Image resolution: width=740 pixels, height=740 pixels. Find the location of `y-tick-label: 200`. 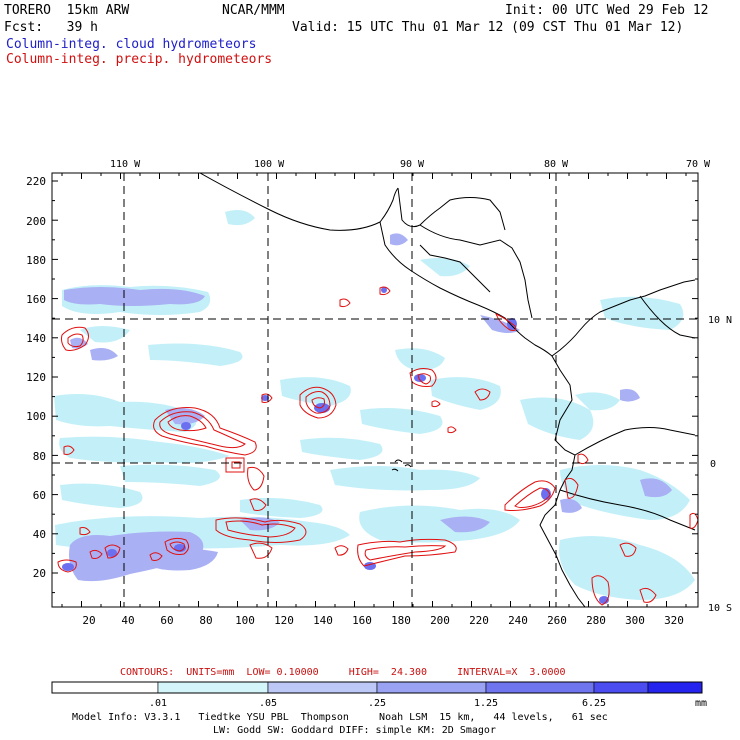

y-tick-label: 200 is located at coordinates (36, 221).